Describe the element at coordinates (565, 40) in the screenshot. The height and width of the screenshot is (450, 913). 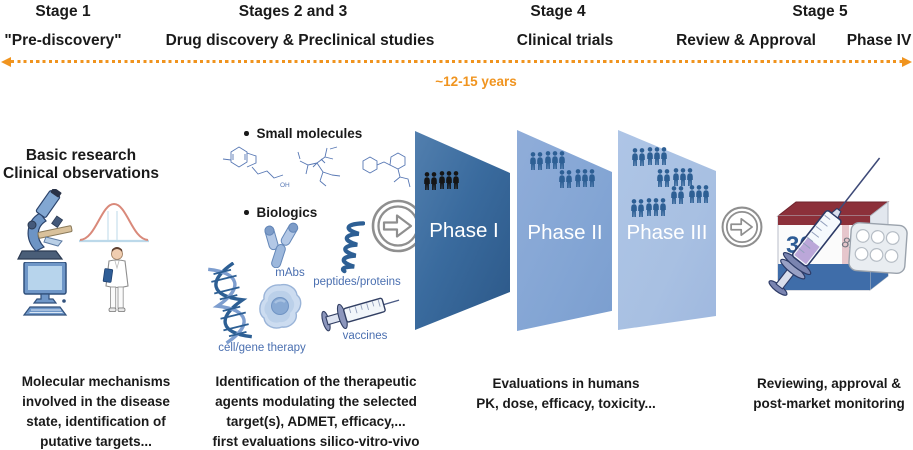
I see `stage4-subtitle: Clinical trials` at that location.